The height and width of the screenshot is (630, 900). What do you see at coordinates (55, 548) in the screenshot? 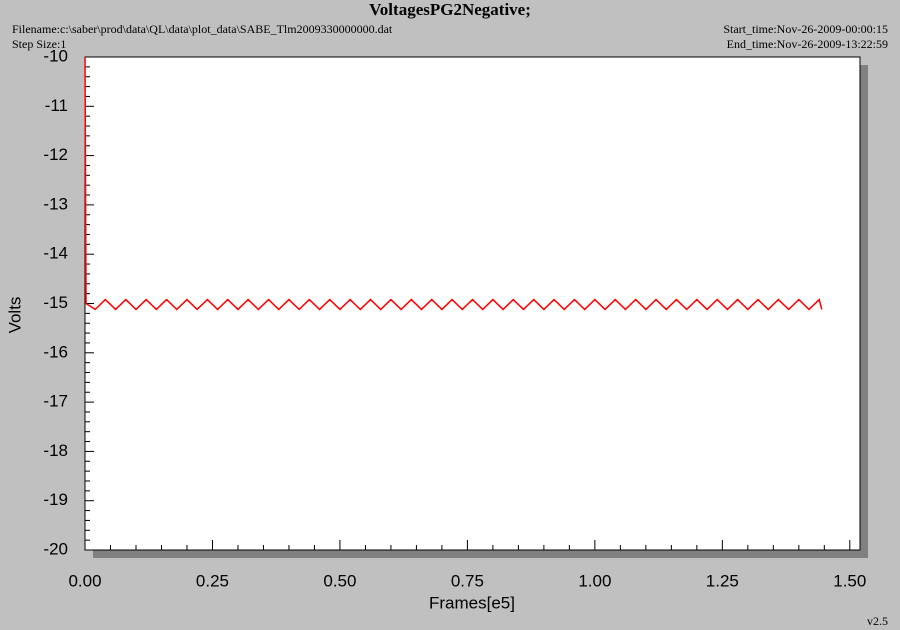
I see `y-tick-label: -20` at bounding box center [55, 548].